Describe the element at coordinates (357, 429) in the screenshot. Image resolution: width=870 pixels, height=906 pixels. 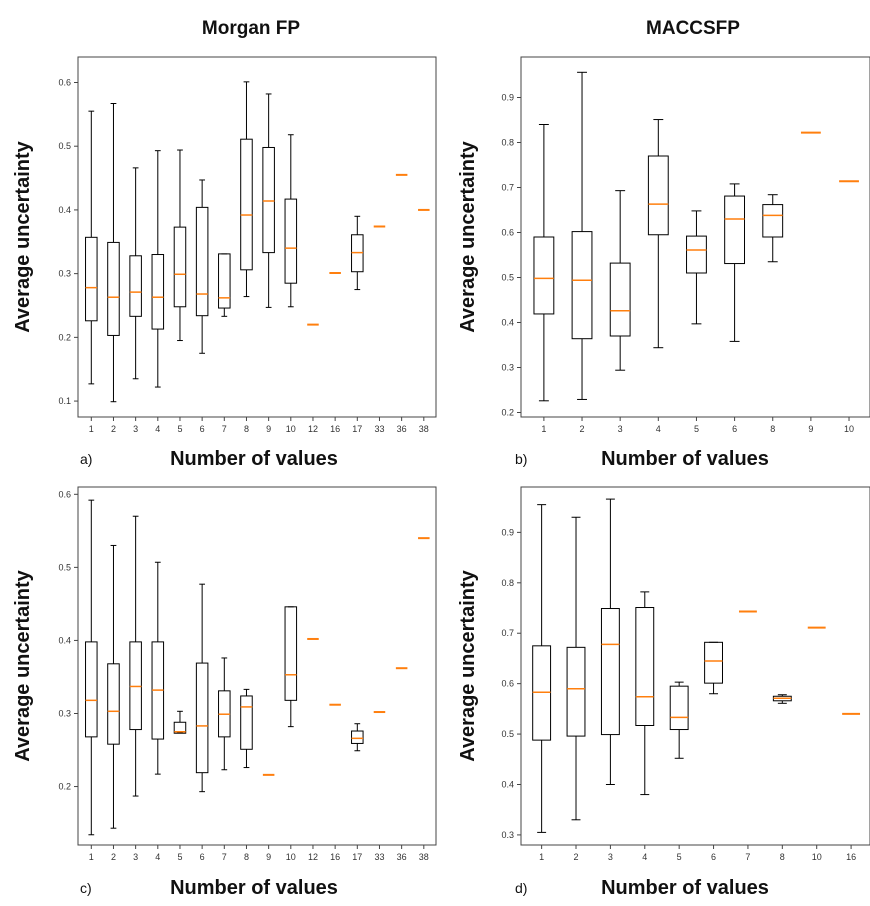
I see `x-tick-label: 17` at that location.